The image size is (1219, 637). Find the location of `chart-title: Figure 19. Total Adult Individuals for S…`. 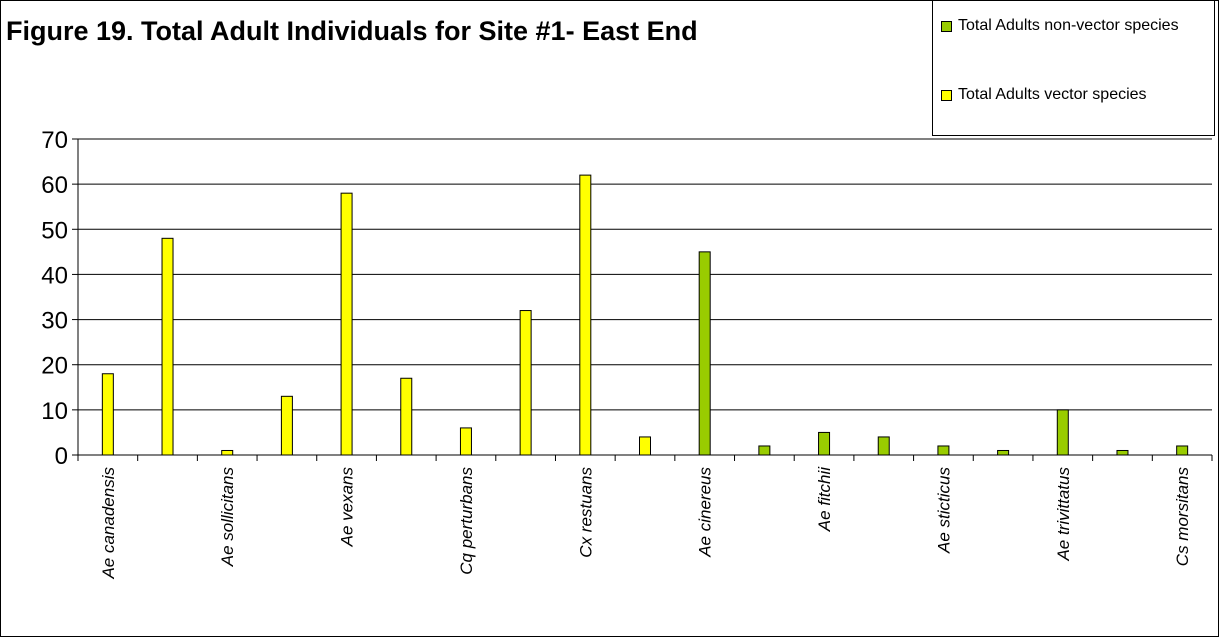

chart-title: Figure 19. Total Adult Individuals for S… is located at coordinates (352, 31).